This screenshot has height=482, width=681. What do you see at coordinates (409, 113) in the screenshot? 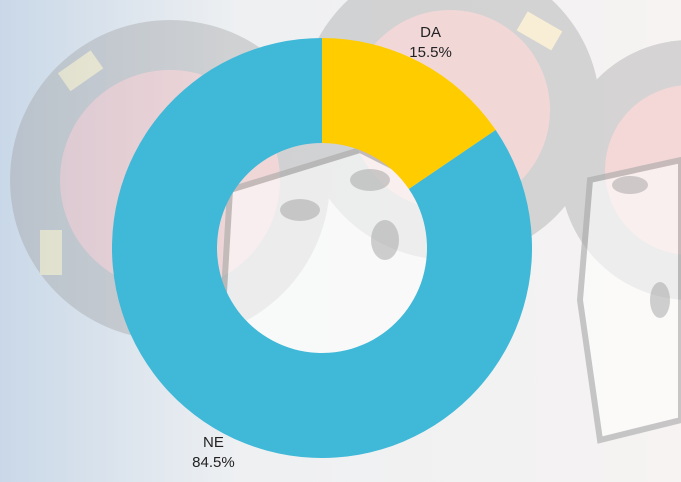
I see `donut-segment` at bounding box center [409, 113].